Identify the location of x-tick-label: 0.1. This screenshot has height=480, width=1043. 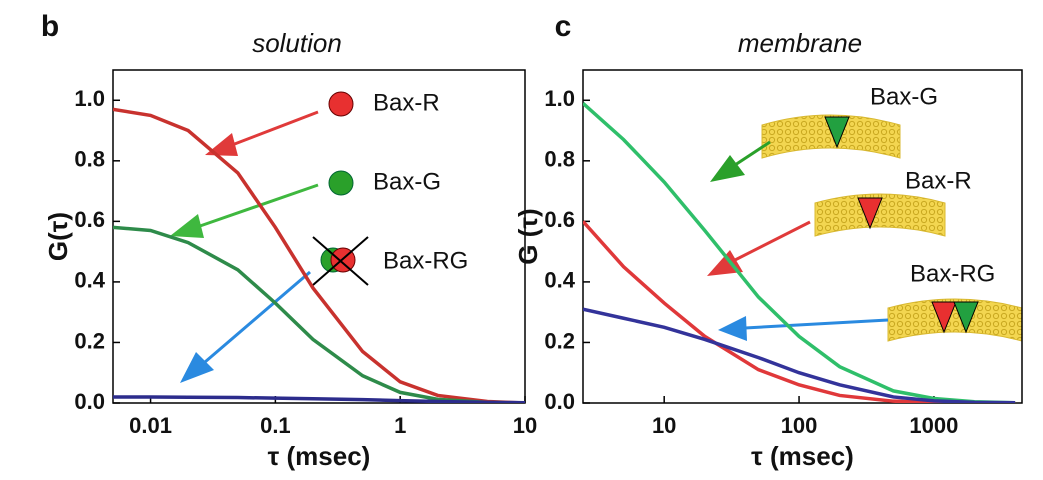
(275, 425).